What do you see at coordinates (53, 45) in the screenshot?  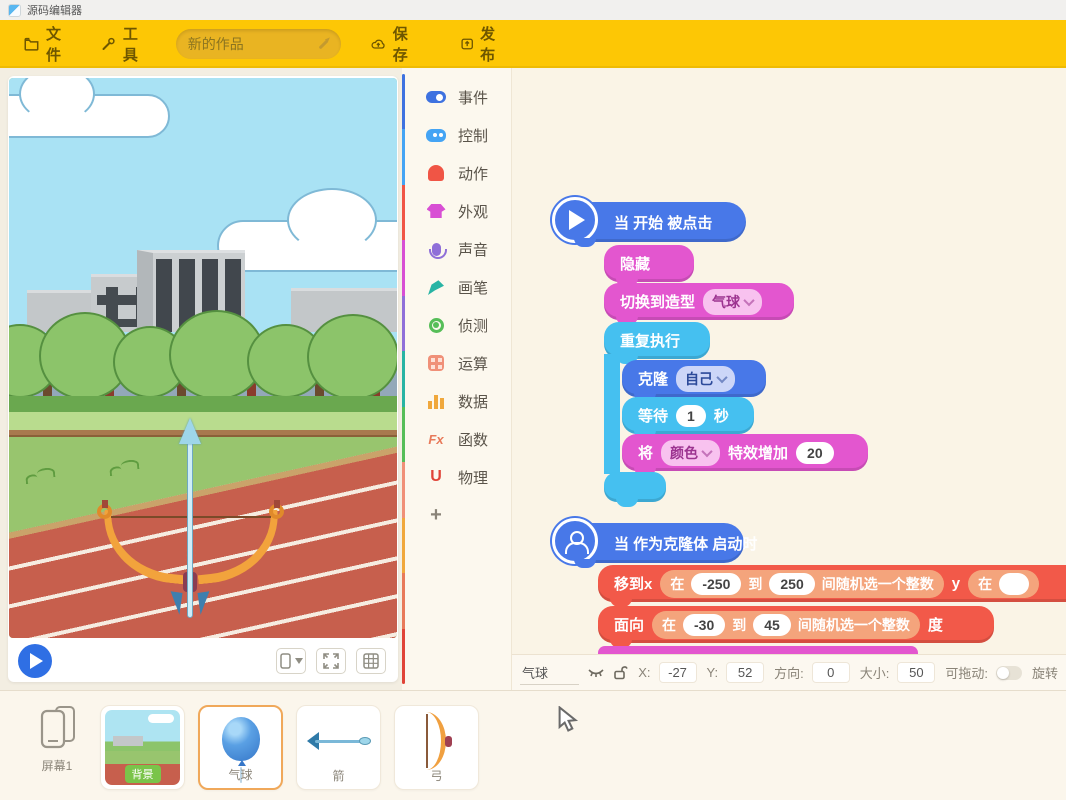 I see `file-button-label: 文件` at bounding box center [53, 45].